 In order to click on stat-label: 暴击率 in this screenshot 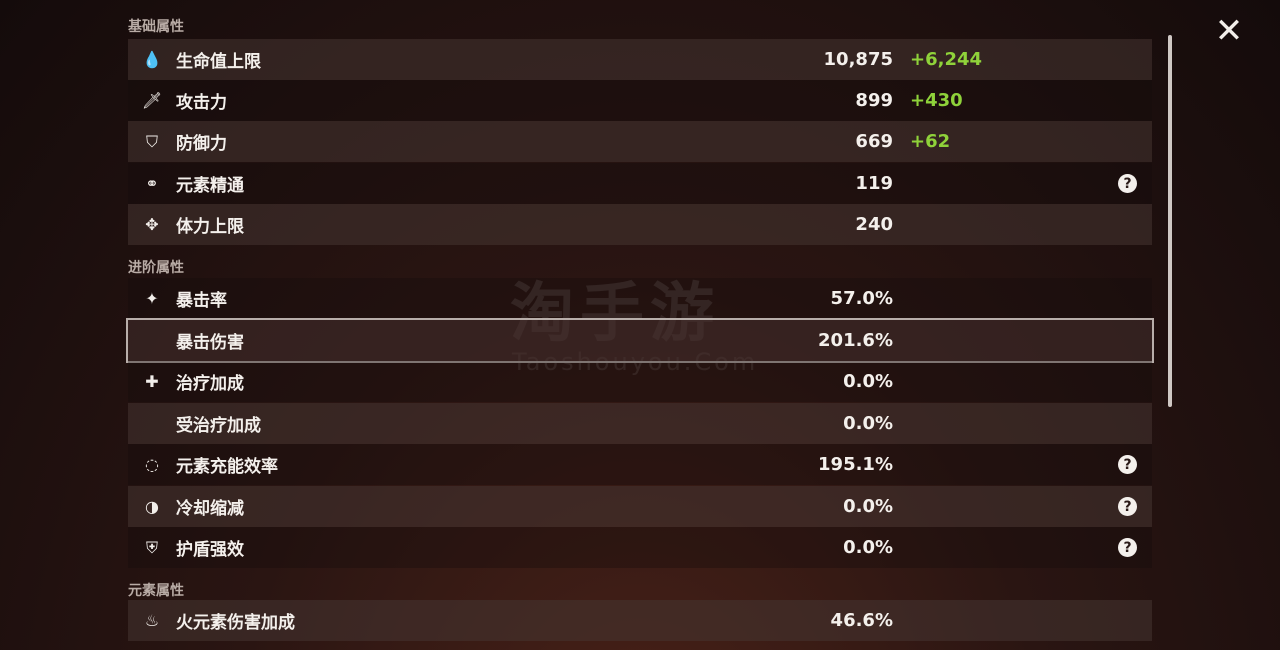, I will do `click(201, 301)`.